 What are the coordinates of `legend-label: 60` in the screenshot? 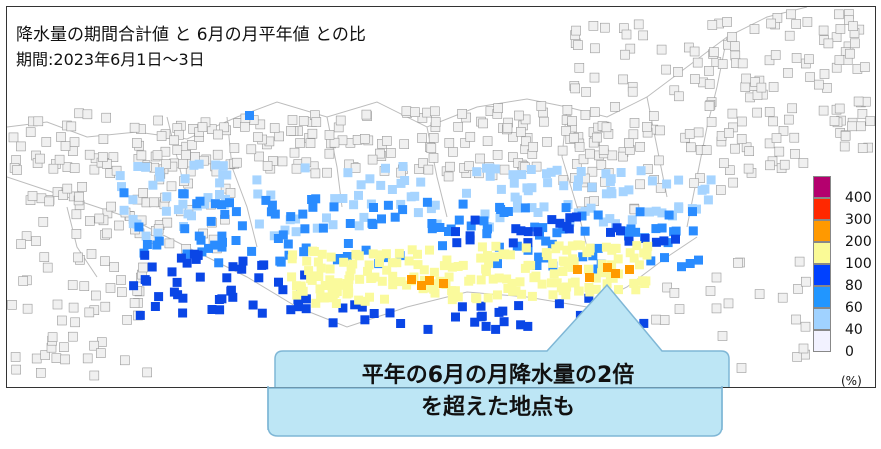 It's located at (854, 308).